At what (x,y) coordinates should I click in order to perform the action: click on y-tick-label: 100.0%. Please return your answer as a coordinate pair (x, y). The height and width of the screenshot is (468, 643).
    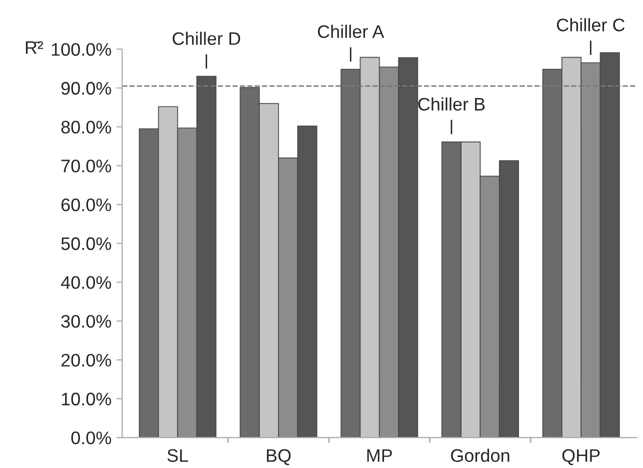
    Looking at the image, I should click on (82, 49).